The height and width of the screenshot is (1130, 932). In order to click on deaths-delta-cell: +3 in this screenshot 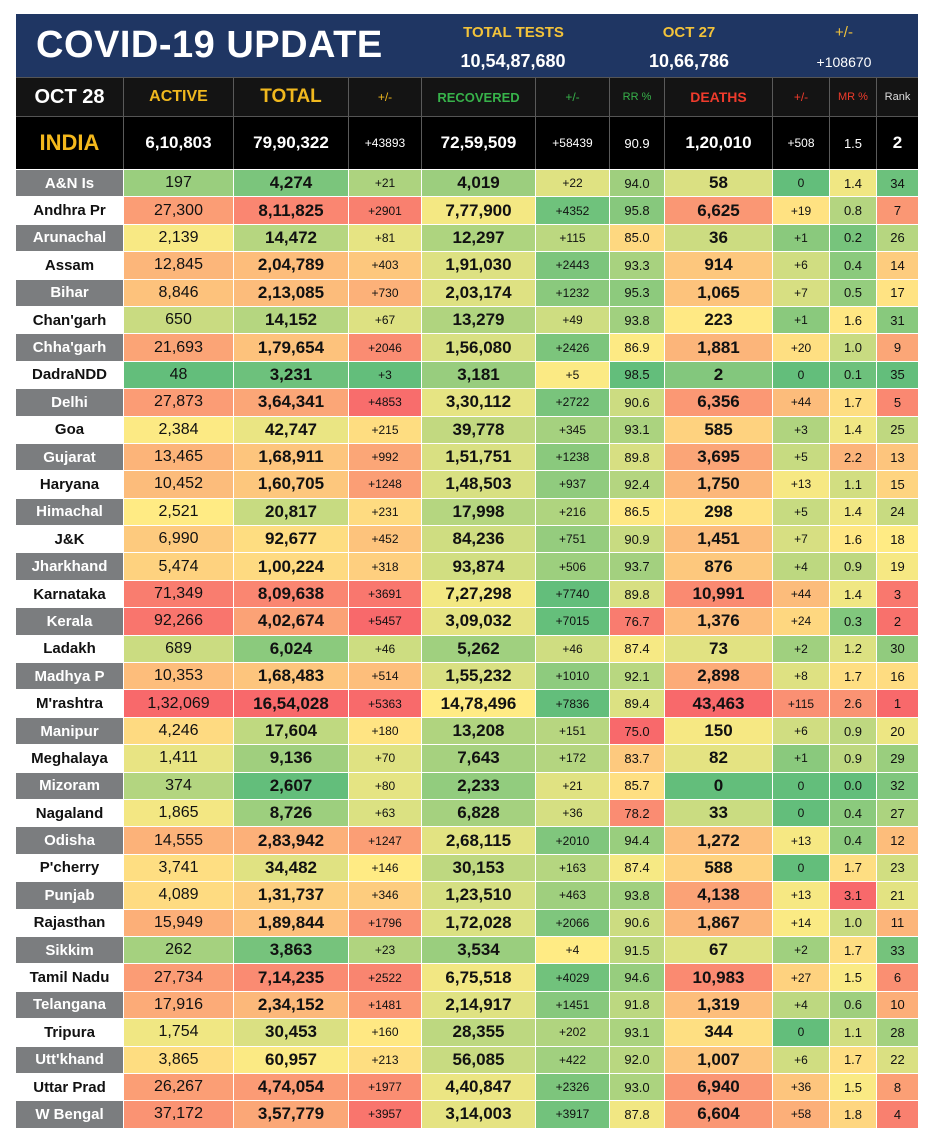, I will do `click(801, 429)`.